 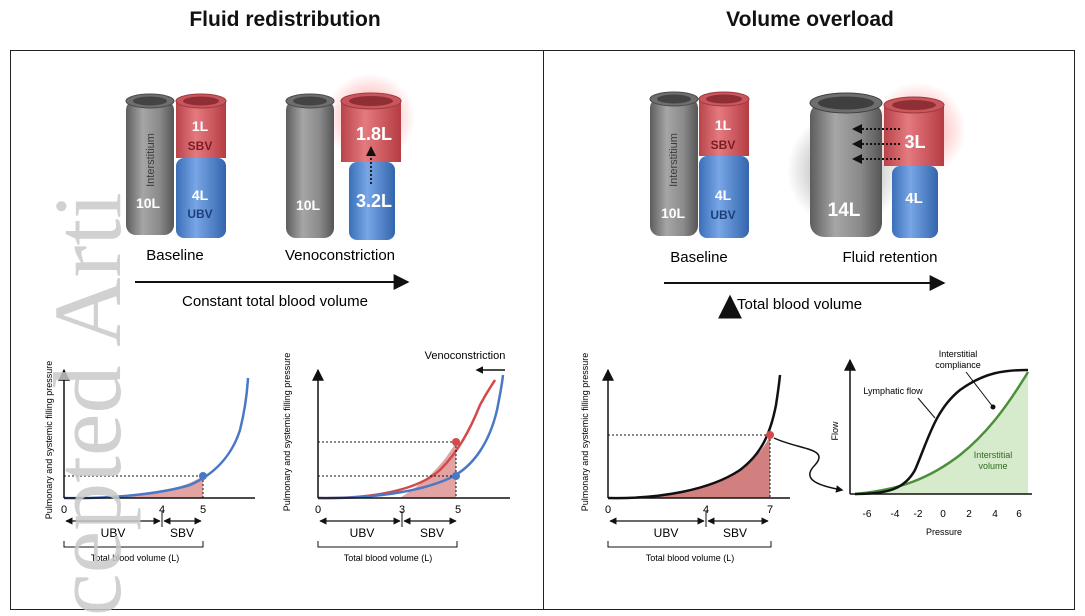 What do you see at coordinates (993, 455) in the screenshot?
I see `interstitial-volume-label-line1: Interstitial` at bounding box center [993, 455].